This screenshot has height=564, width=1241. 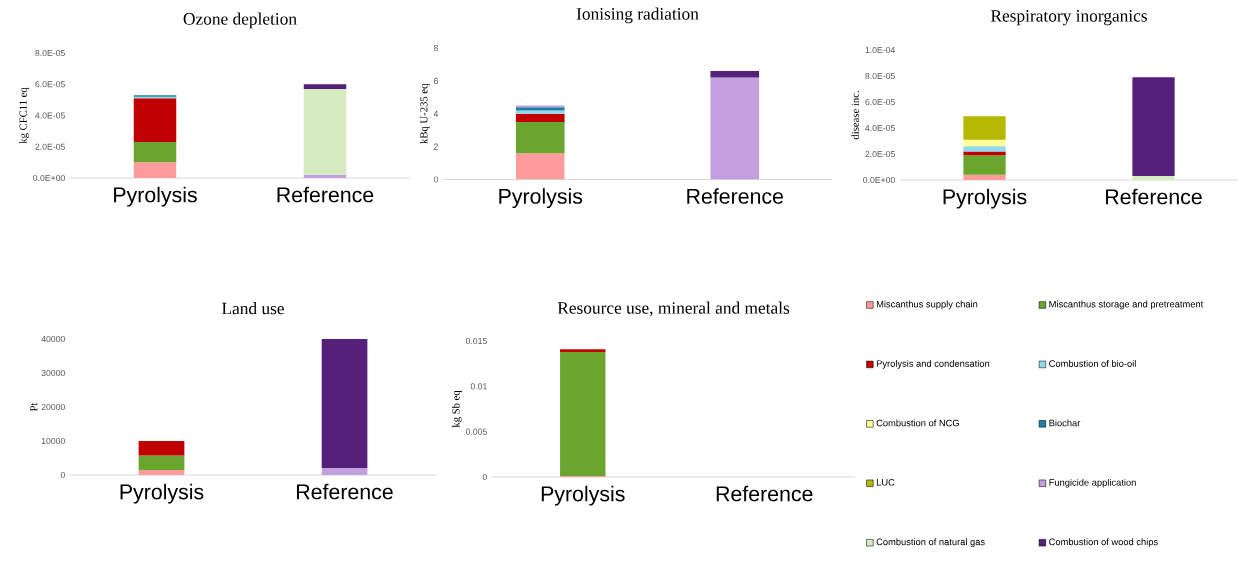 What do you see at coordinates (1103, 543) in the screenshot?
I see `legend-label: Combustion of wood chips` at bounding box center [1103, 543].